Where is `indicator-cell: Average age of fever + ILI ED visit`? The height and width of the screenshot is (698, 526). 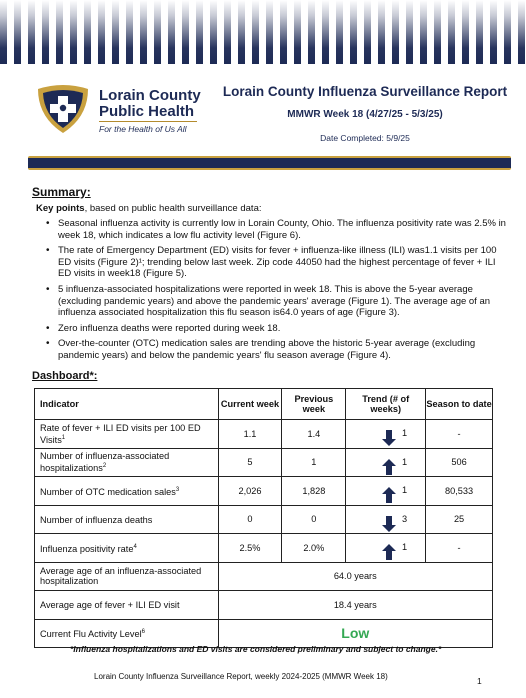 indicator-cell: Average age of fever + ILI ED visit is located at coordinates (126, 605).